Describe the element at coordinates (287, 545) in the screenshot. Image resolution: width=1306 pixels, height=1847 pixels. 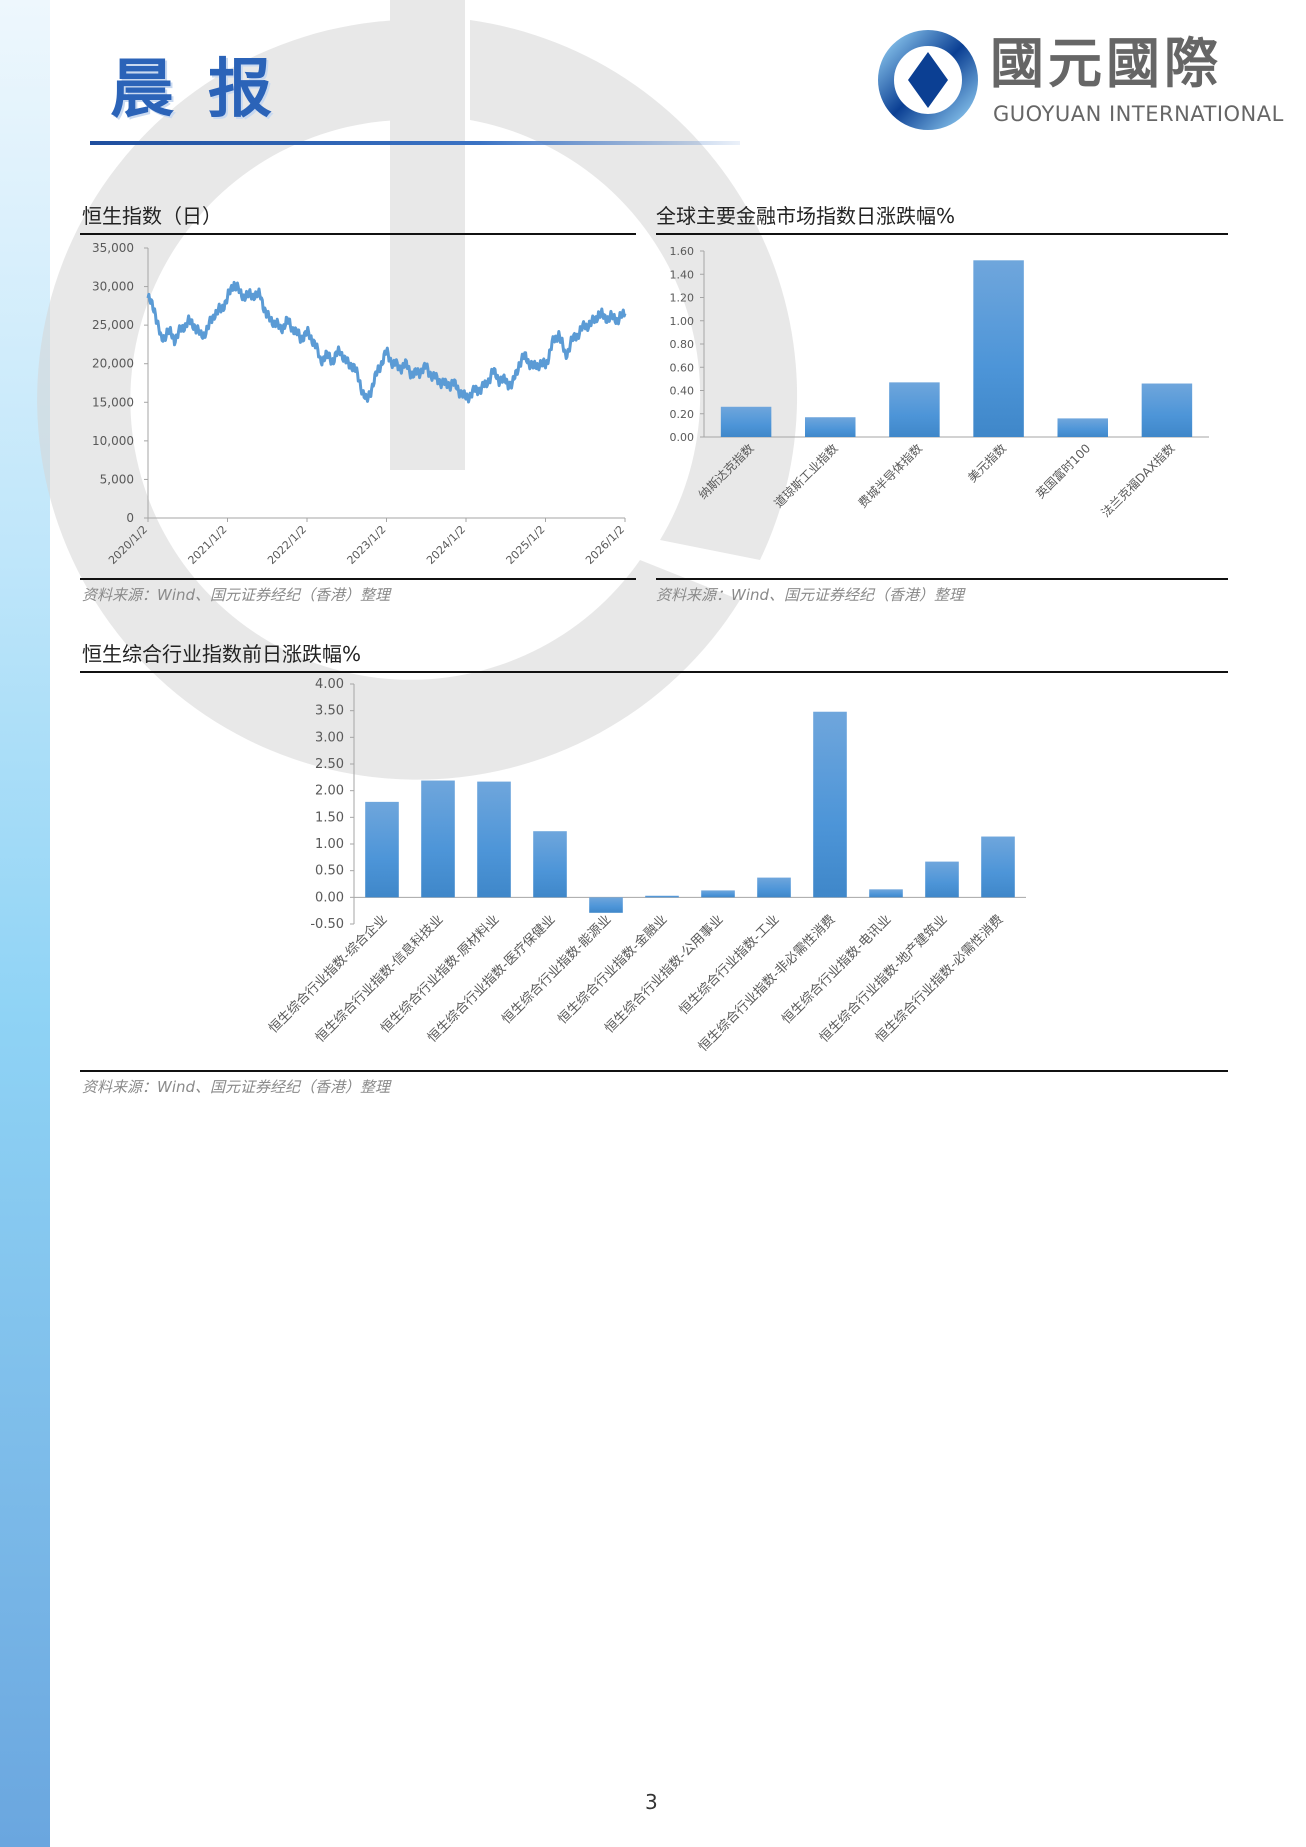
I see `hsi-x-tick-label: 2022/1/2` at that location.